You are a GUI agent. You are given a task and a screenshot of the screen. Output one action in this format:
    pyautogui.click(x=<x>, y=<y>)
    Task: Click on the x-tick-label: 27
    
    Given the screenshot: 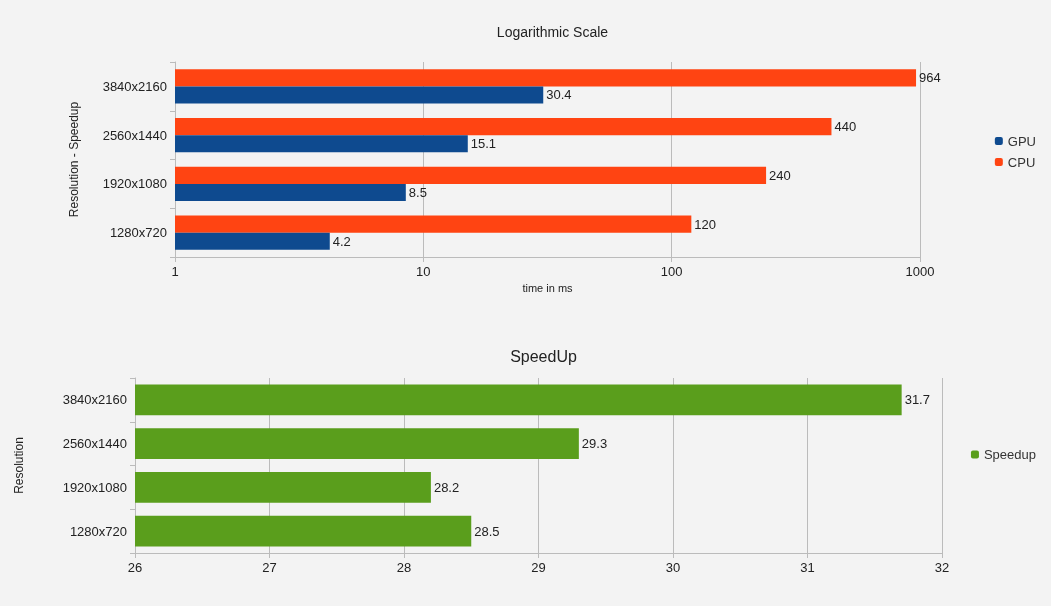 What is the action you would take?
    pyautogui.click(x=269, y=567)
    